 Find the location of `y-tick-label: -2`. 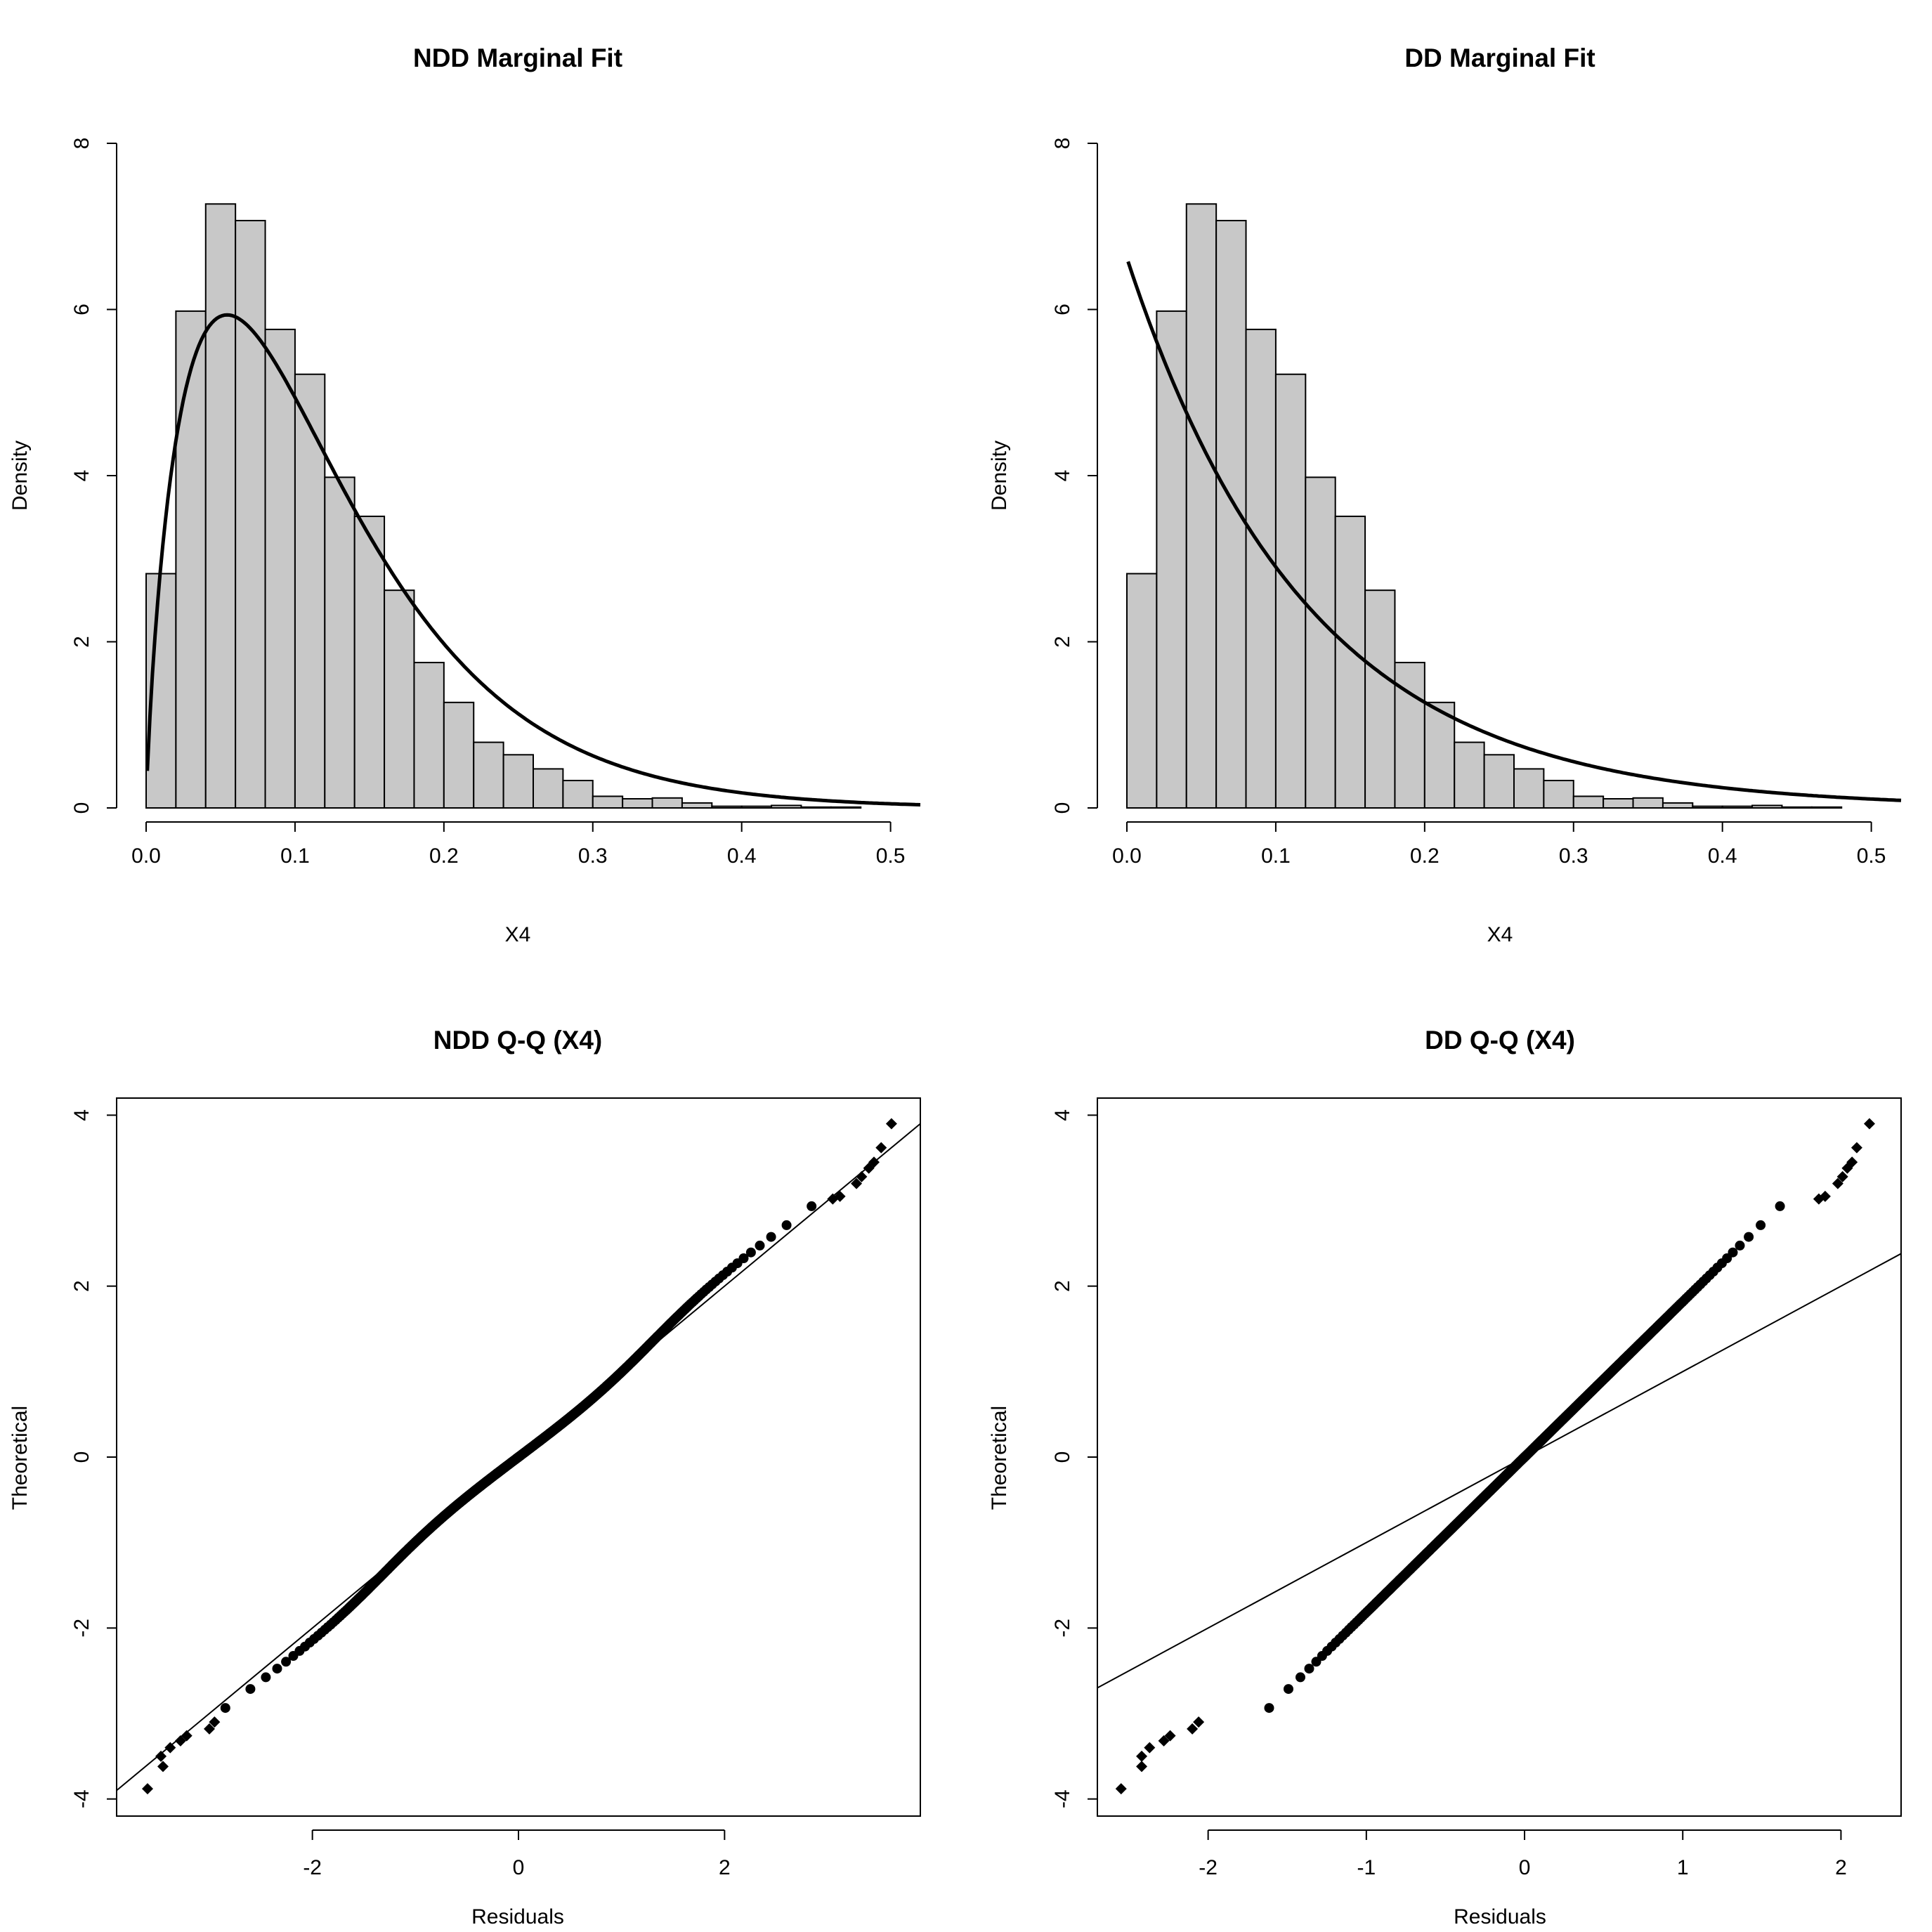

y-tick-label: -2 is located at coordinates (82, 1628).